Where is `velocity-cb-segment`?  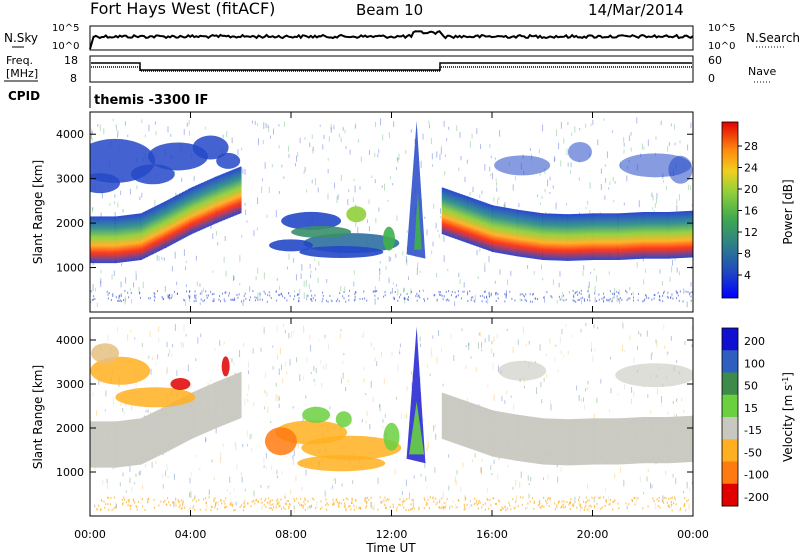
velocity-cb-segment is located at coordinates (730, 428).